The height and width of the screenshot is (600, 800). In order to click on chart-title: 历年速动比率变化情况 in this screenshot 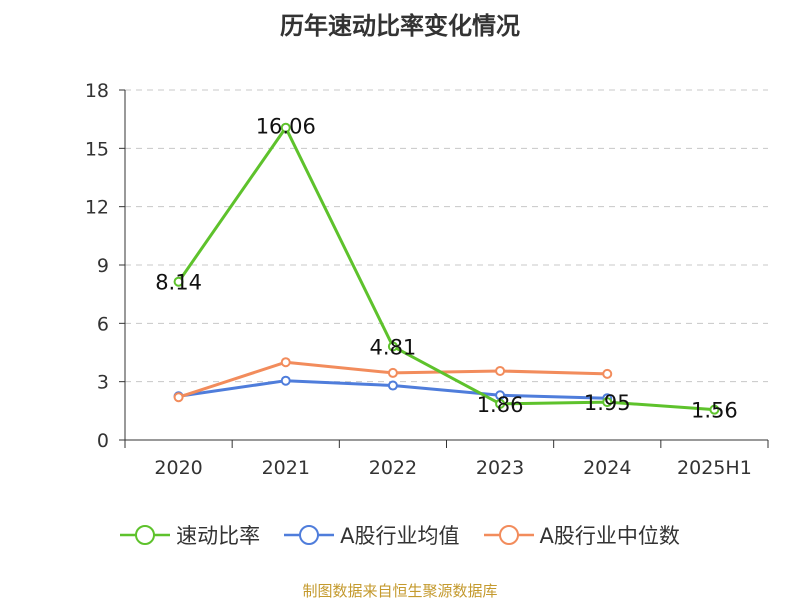, I will do `click(400, 26)`.